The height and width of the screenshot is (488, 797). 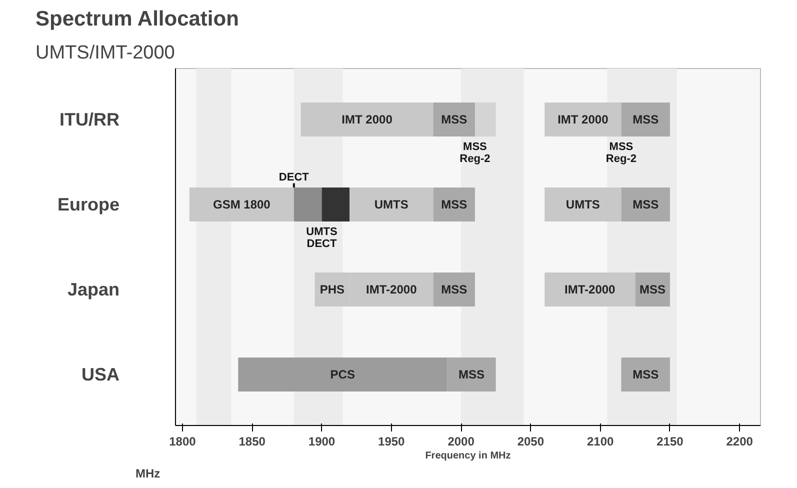 What do you see at coordinates (90, 120) in the screenshot?
I see `y-tick-label: ITU/RR` at bounding box center [90, 120].